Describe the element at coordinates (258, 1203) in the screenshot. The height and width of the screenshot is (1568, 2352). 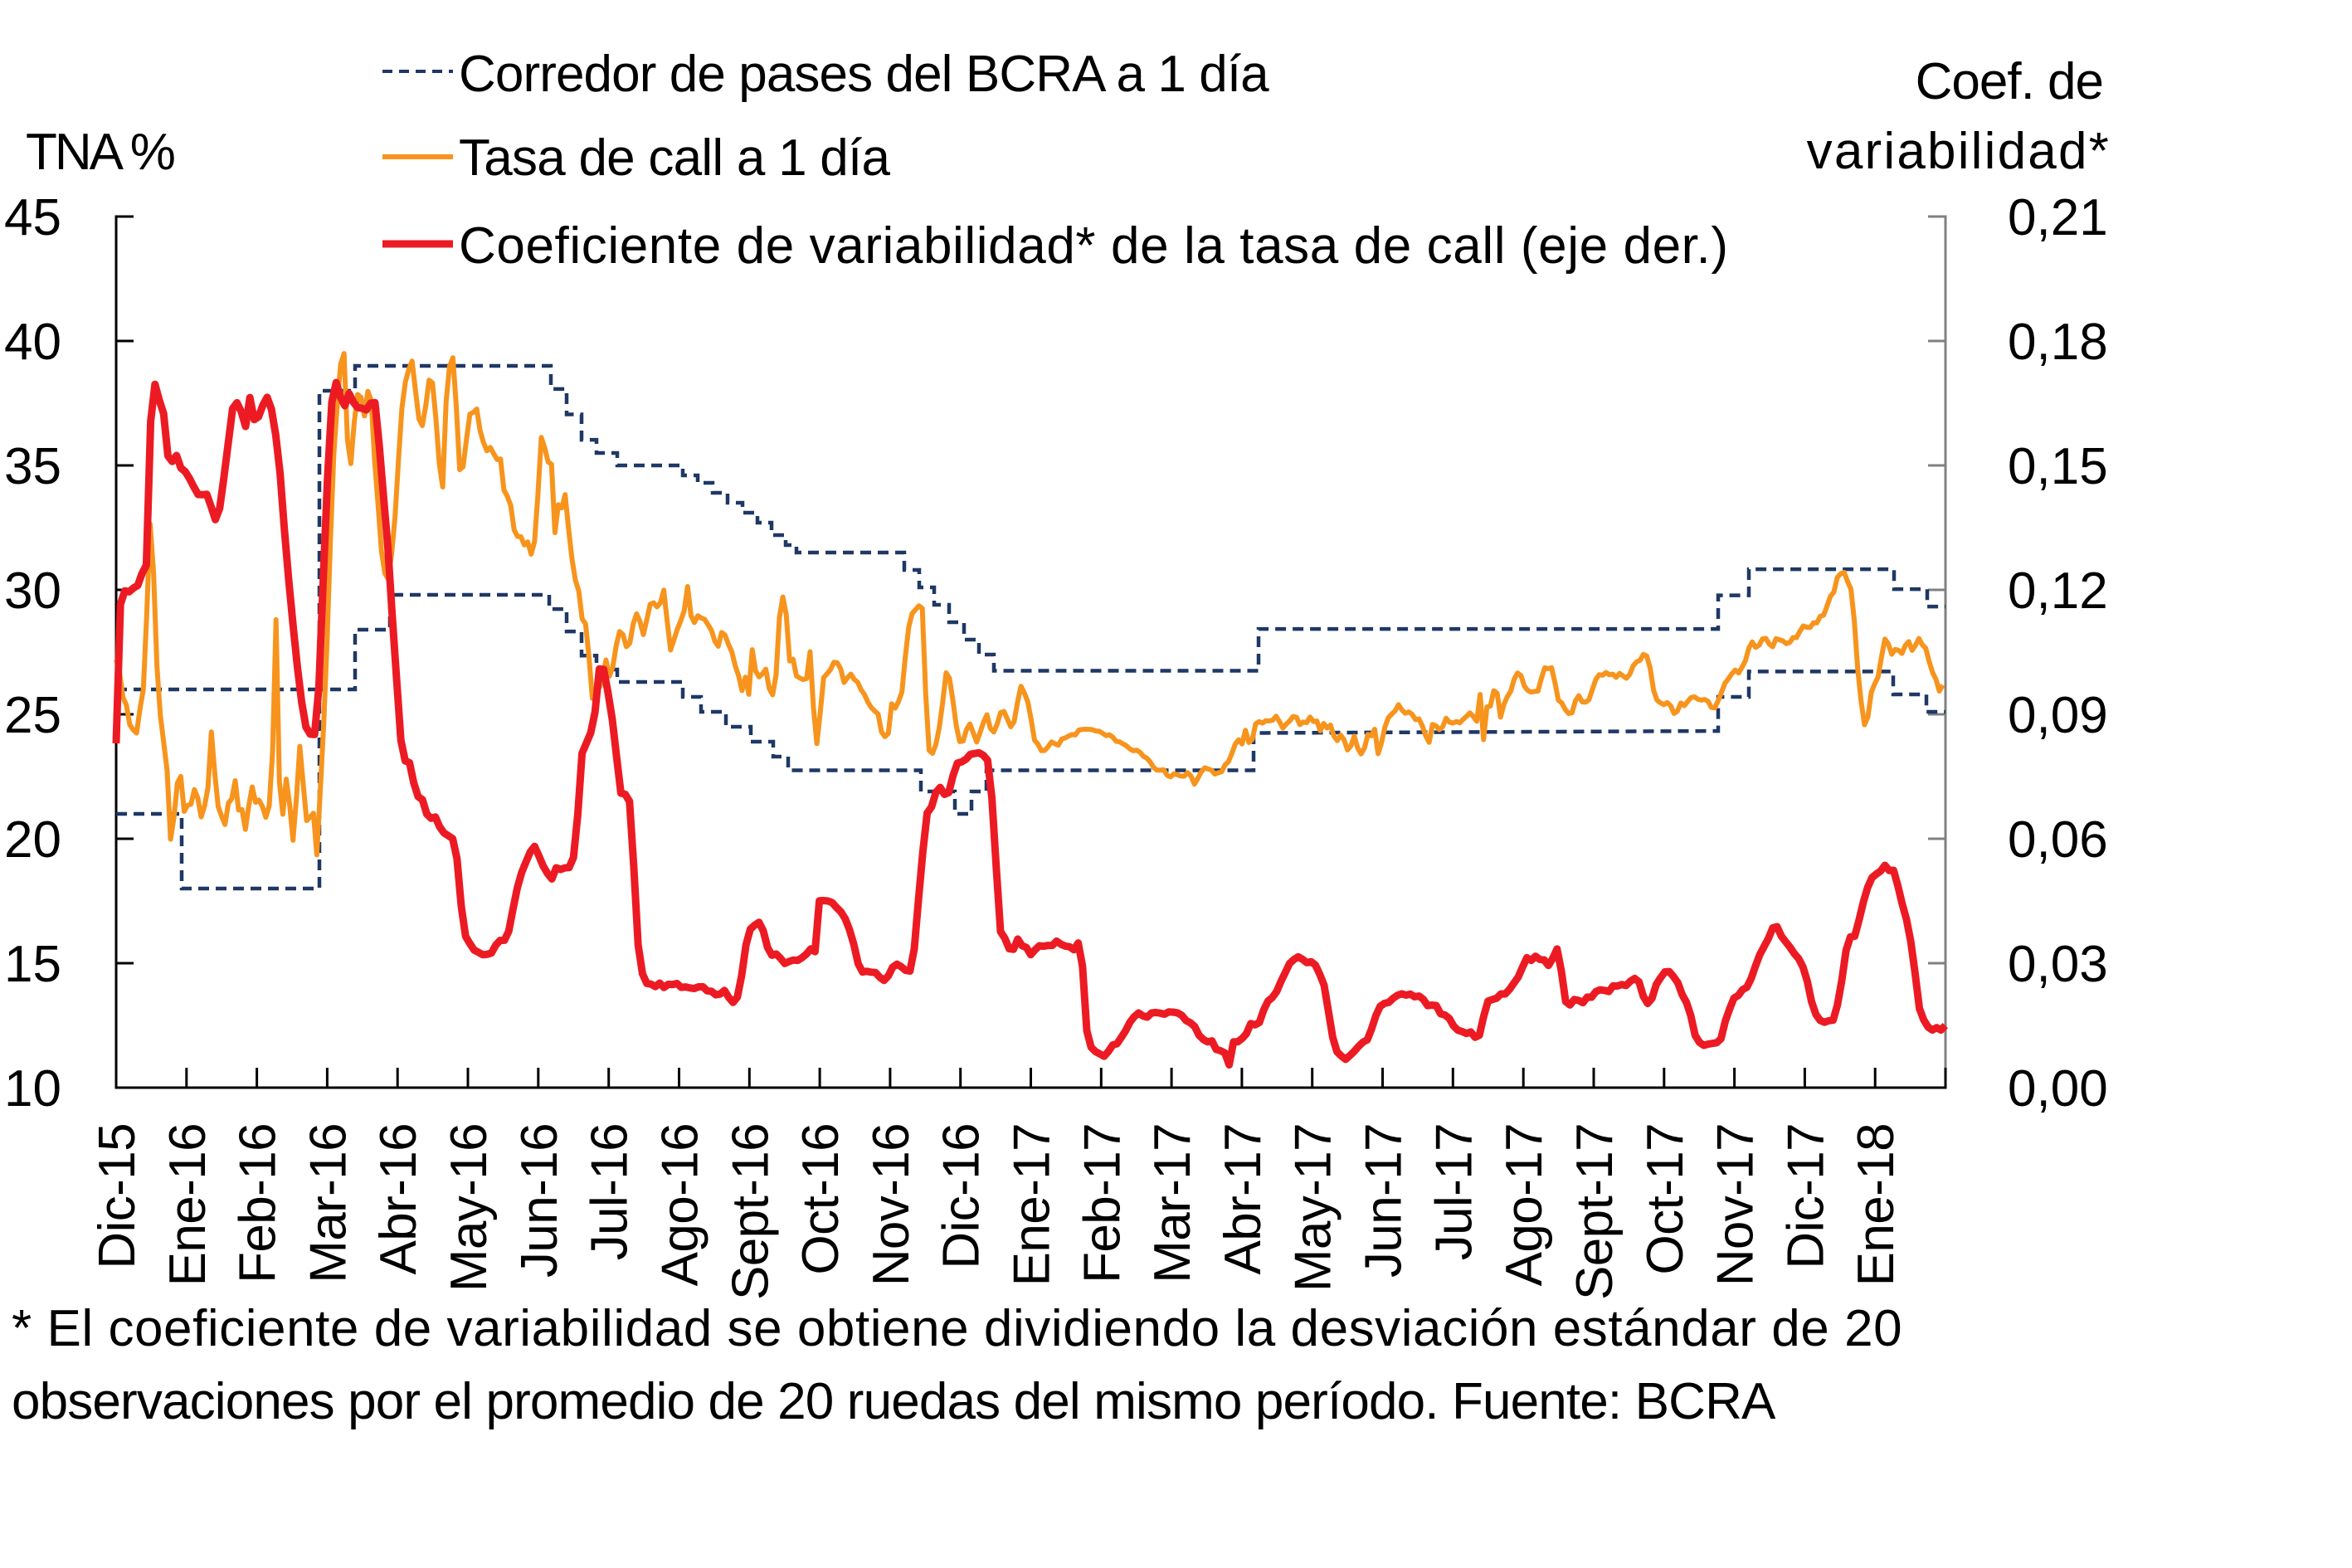
I see `svg-text: Feb-16` at that location.